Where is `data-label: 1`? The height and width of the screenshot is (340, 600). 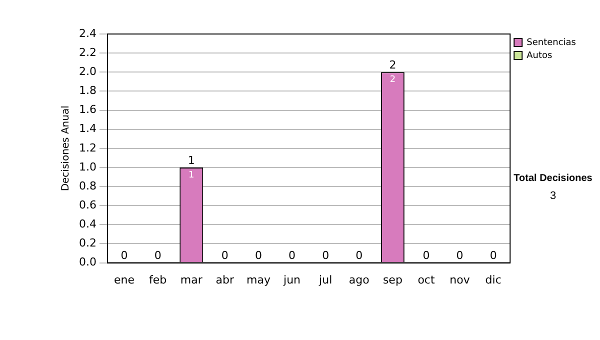 data-label: 1 is located at coordinates (191, 175).